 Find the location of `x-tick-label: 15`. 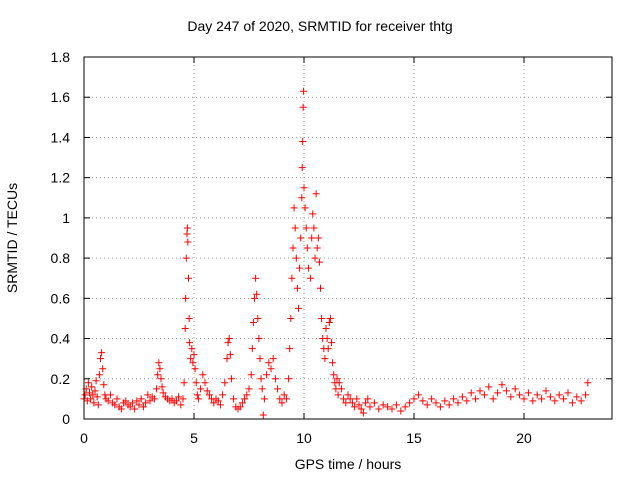

x-tick-label: 15 is located at coordinates (414, 438).